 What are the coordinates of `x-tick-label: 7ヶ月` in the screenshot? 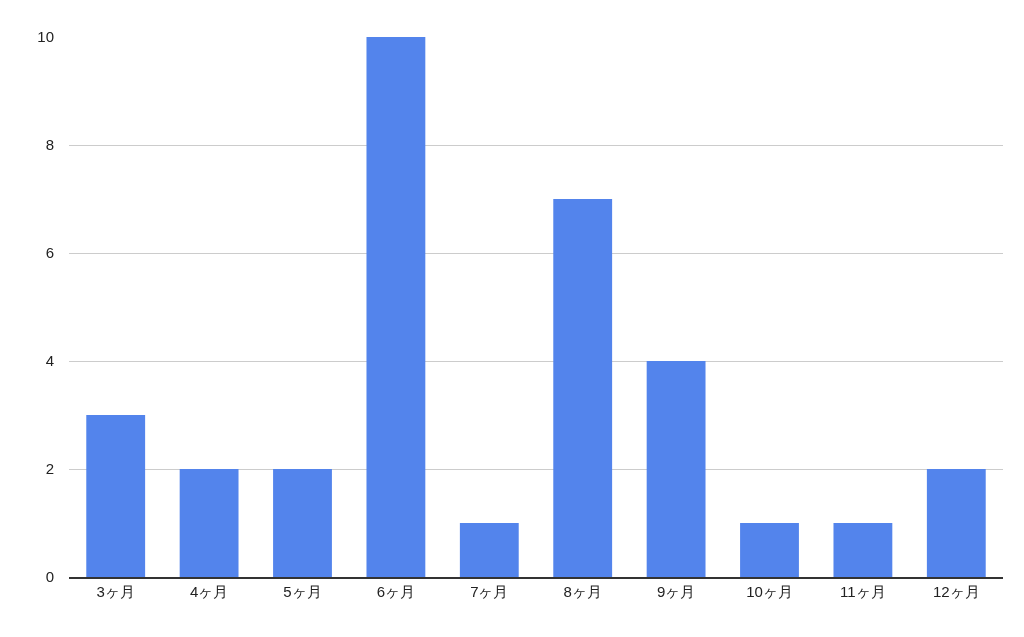 It's located at (489, 591).